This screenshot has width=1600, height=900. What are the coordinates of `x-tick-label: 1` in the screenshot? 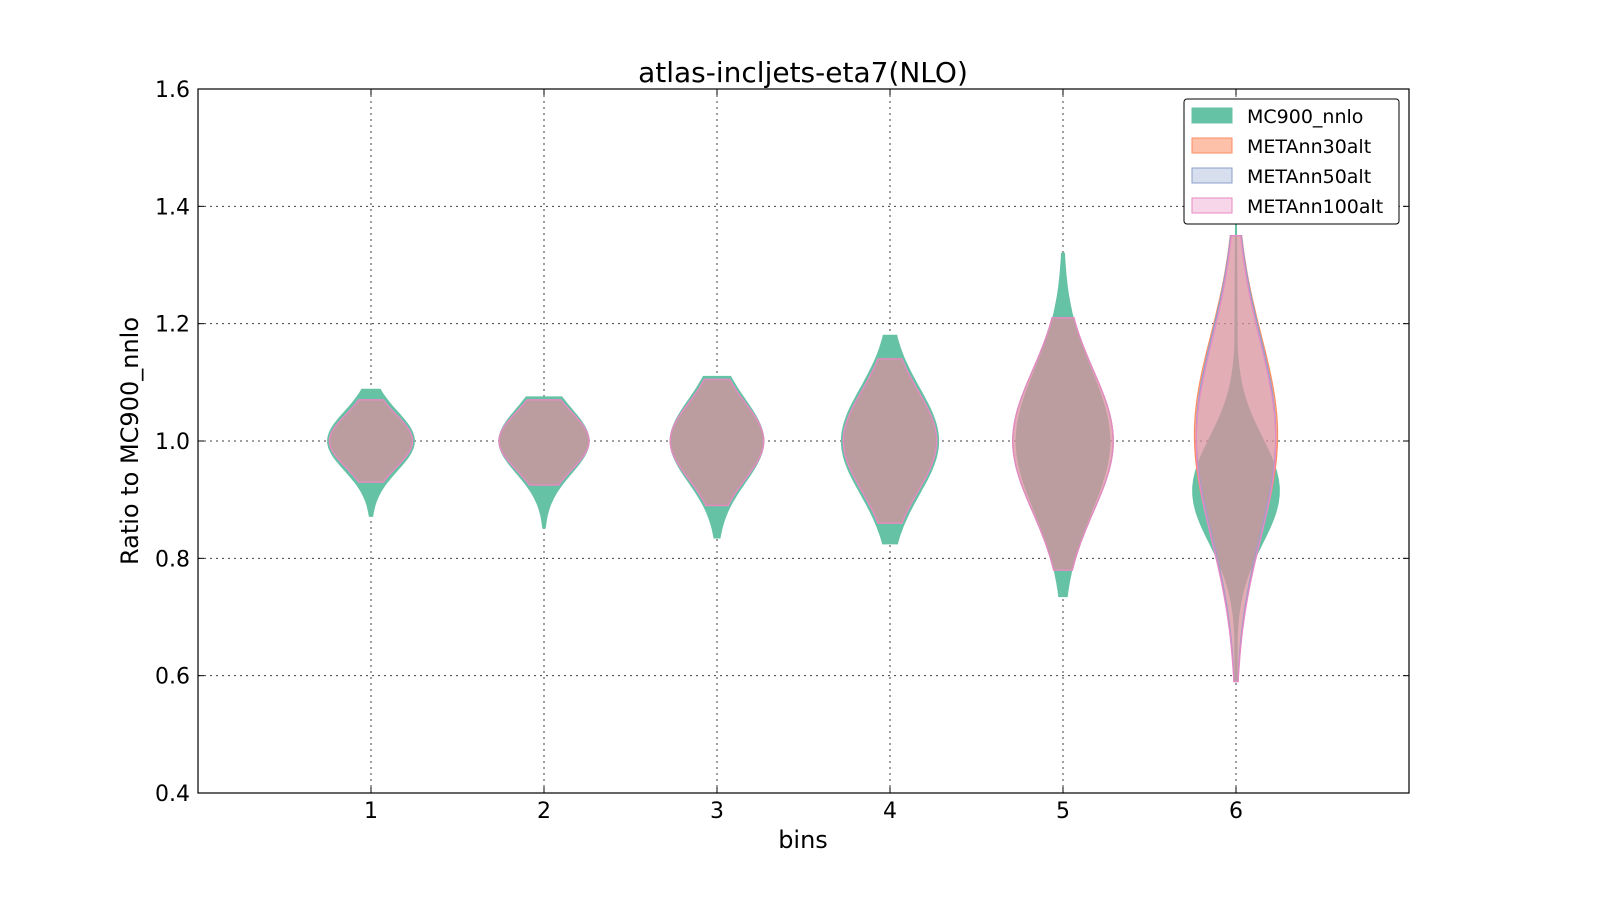 It's located at (371, 811).